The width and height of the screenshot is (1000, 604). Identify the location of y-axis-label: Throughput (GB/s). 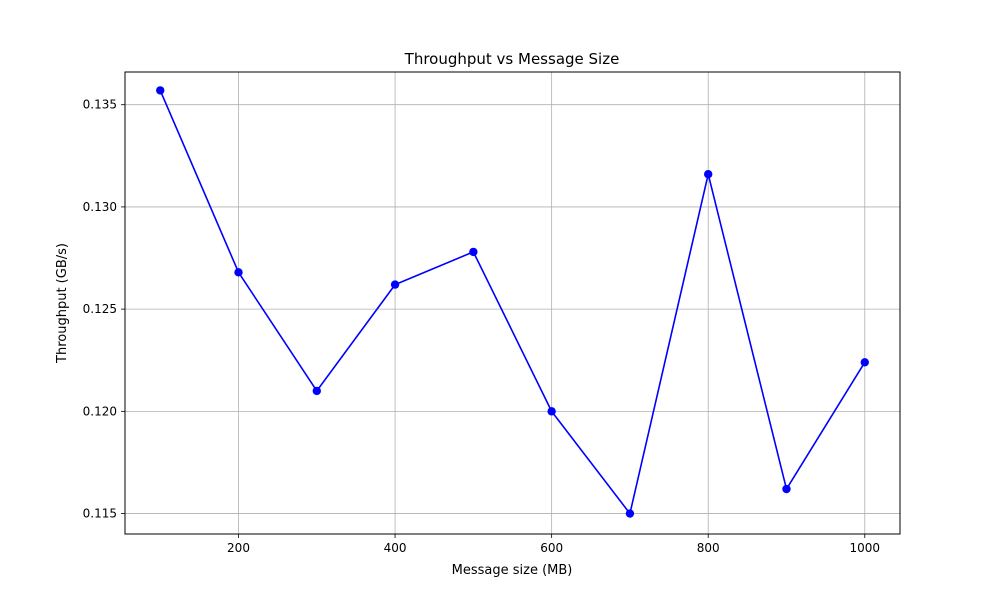
(62, 303).